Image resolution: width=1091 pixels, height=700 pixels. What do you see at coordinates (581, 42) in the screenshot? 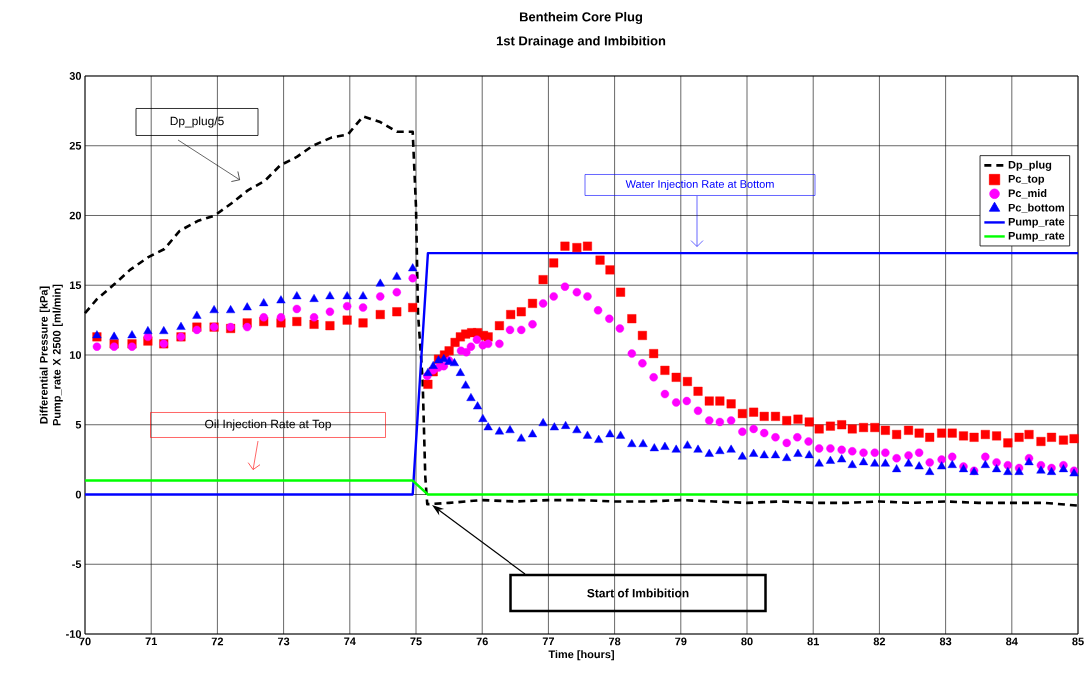
I see `chart-subtitle: 1st Drainage and Imbibition` at bounding box center [581, 42].